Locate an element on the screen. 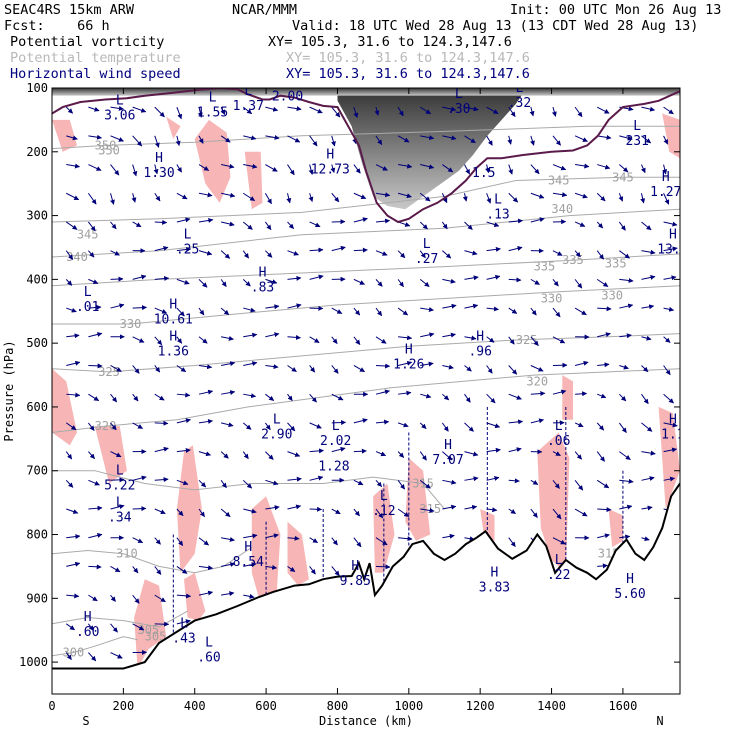 This screenshot has height=740, width=740. field-pv-name: Potential vorticity is located at coordinates (87, 42).